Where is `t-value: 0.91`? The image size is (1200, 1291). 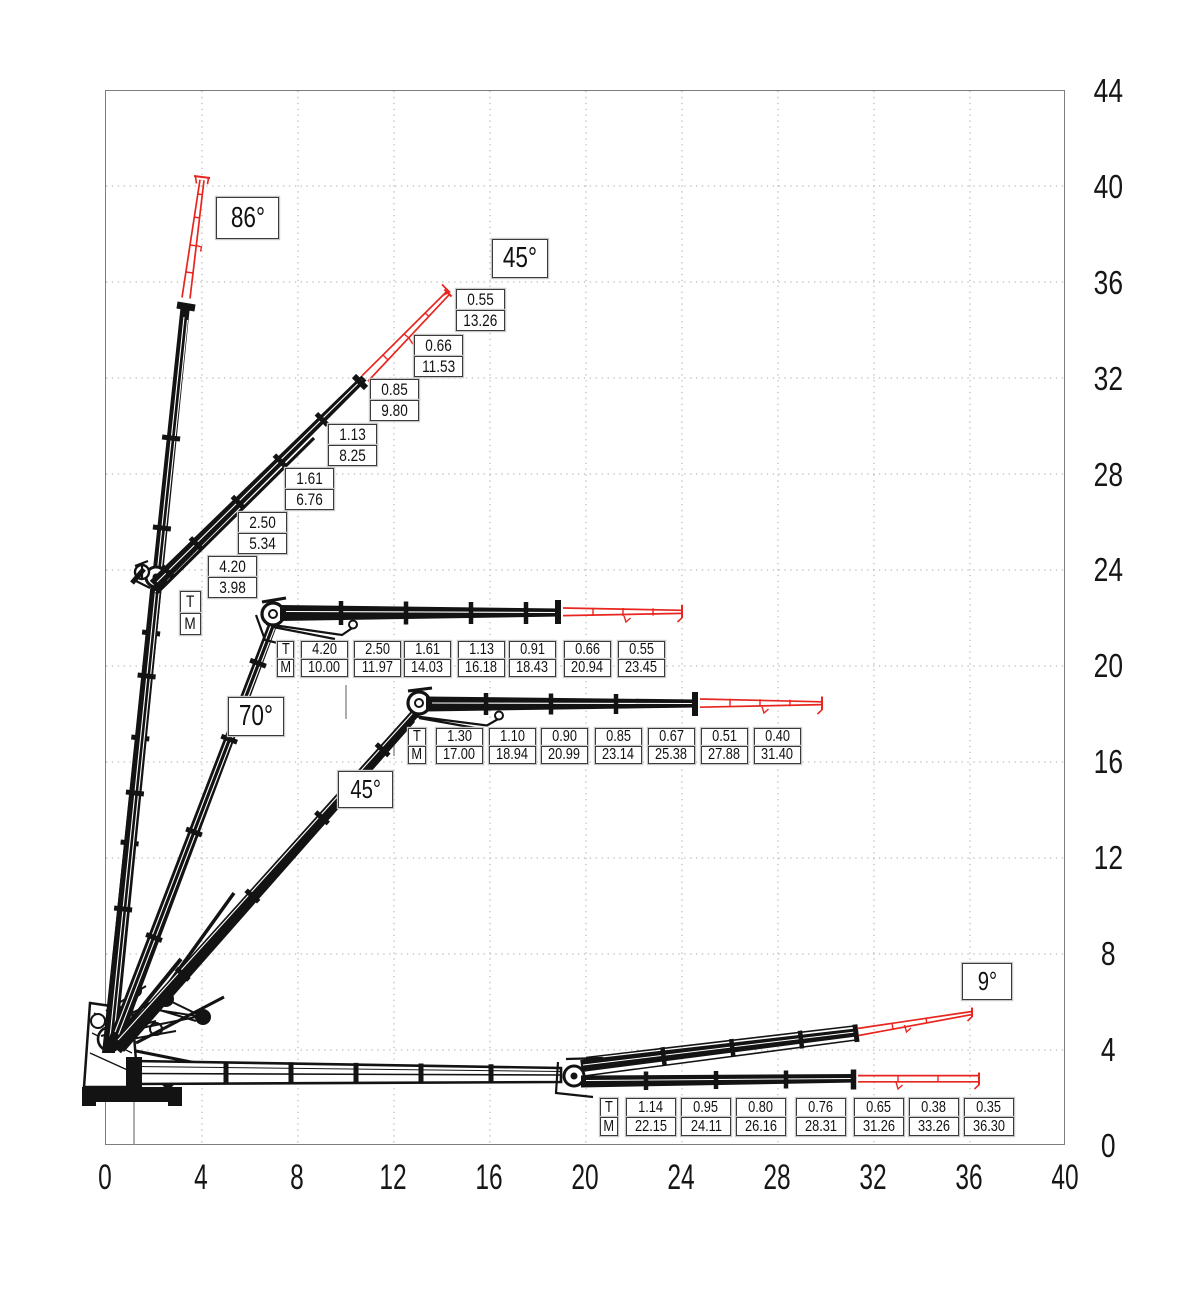
t-value: 0.91 is located at coordinates (532, 649).